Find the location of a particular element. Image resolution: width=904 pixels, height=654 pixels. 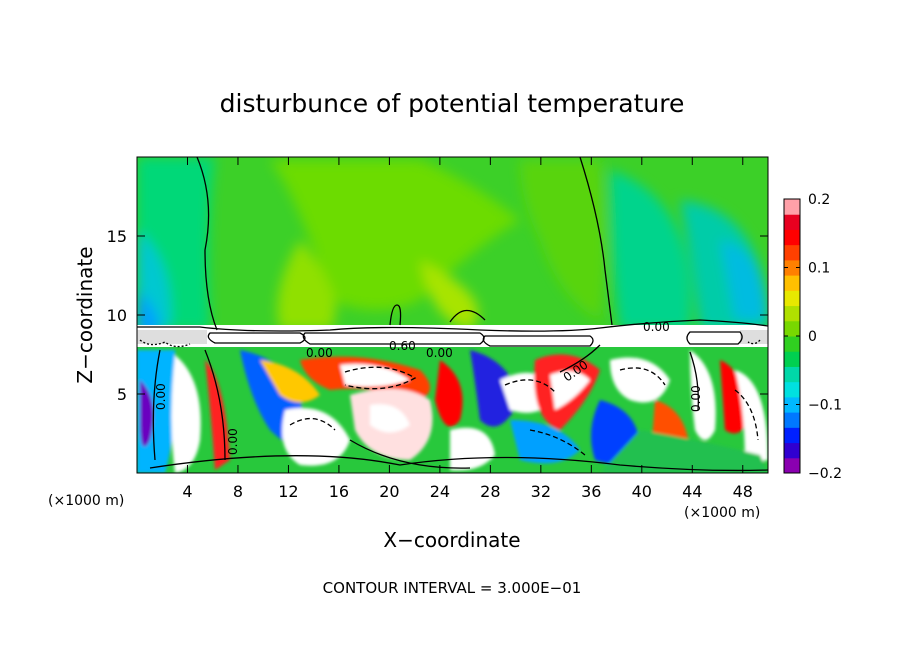

contour-interval-note: CONTOUR INTERVAL = 3.000E−01 is located at coordinates (452, 588).